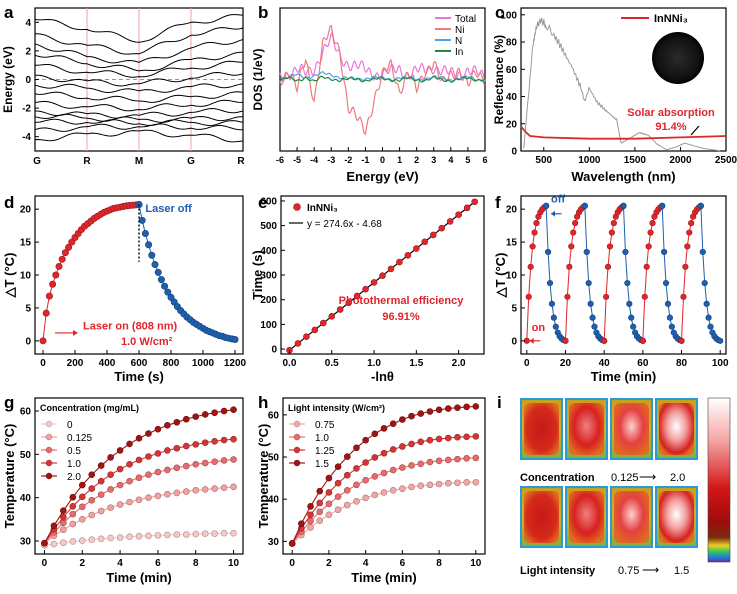 This screenshot has height=594, width=737. What do you see at coordinates (9, 476) in the screenshot?
I see `y-axis-label: Temperature (°C)` at bounding box center [9, 476].